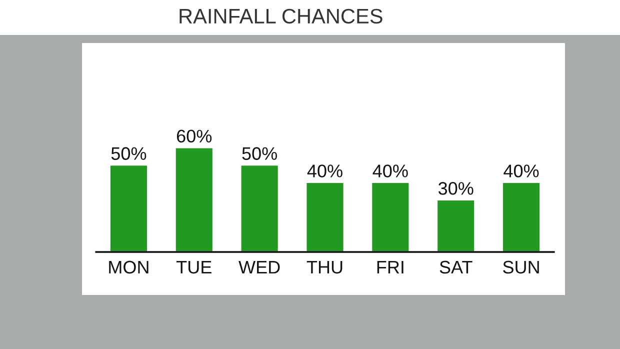 Image resolution: width=620 pixels, height=349 pixels. I want to click on x-tick-label: FRI, so click(390, 267).